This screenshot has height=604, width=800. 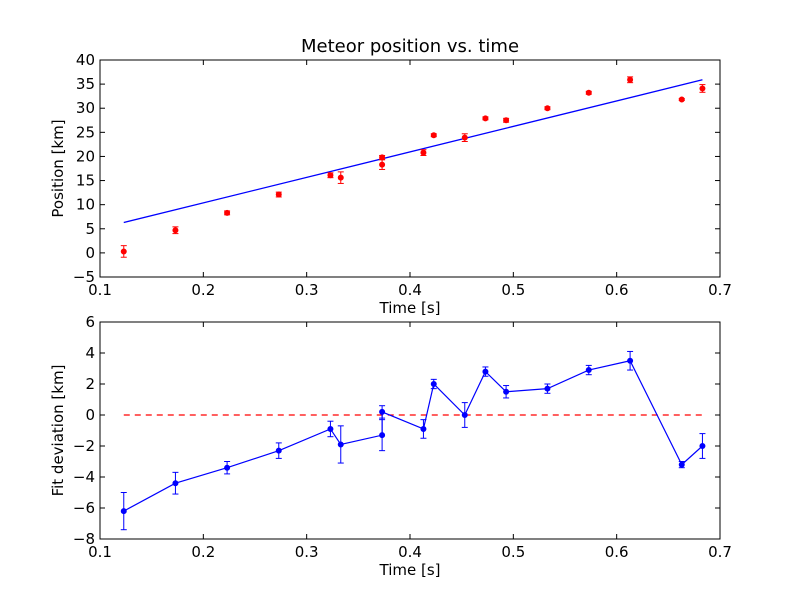 I want to click on deviation-chart-ytick-label: 2, so click(x=90, y=384).